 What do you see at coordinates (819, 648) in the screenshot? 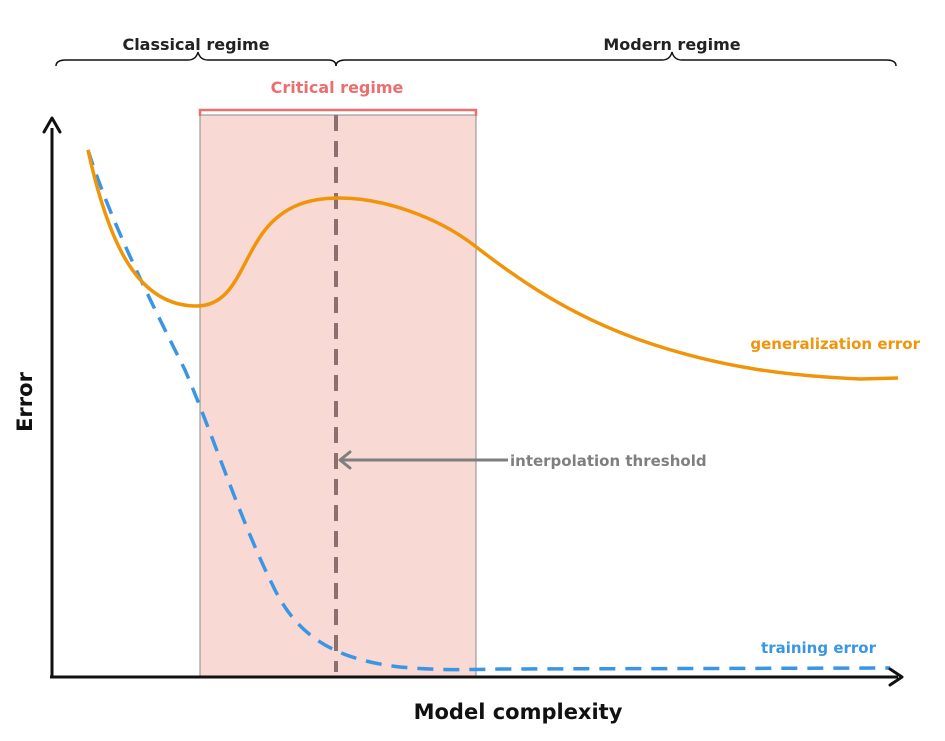
I see `training-error-label: training error` at bounding box center [819, 648].